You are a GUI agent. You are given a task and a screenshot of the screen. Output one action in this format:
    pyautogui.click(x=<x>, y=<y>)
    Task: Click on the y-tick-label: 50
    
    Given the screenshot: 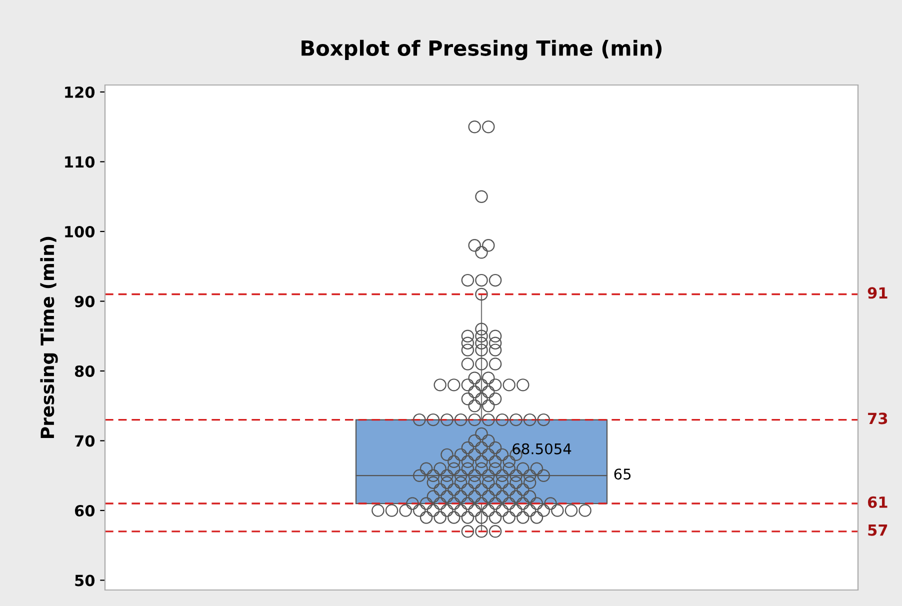 What is the action you would take?
    pyautogui.click(x=85, y=580)
    